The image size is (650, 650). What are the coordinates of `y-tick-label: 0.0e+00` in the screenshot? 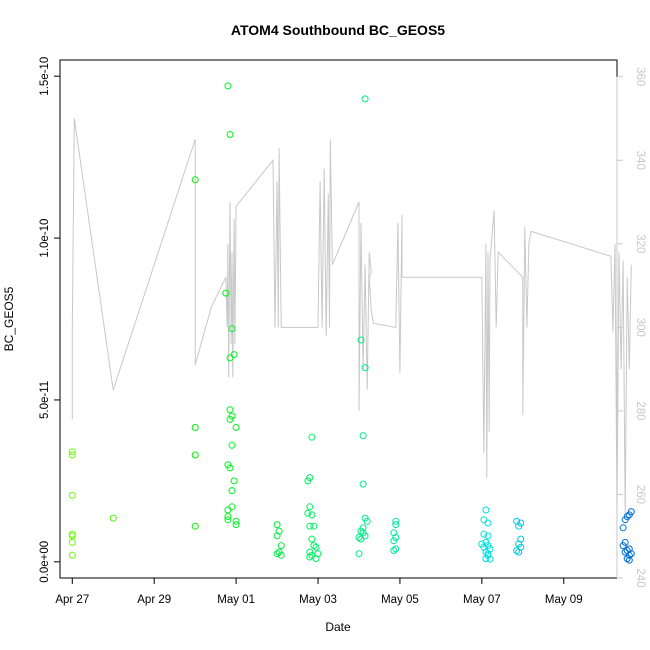 It's located at (45, 562).